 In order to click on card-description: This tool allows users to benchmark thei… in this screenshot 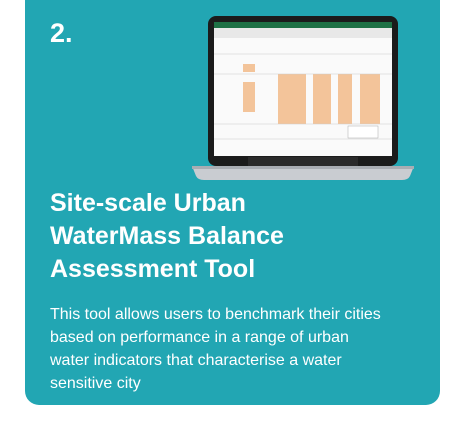, I will do `click(215, 349)`.